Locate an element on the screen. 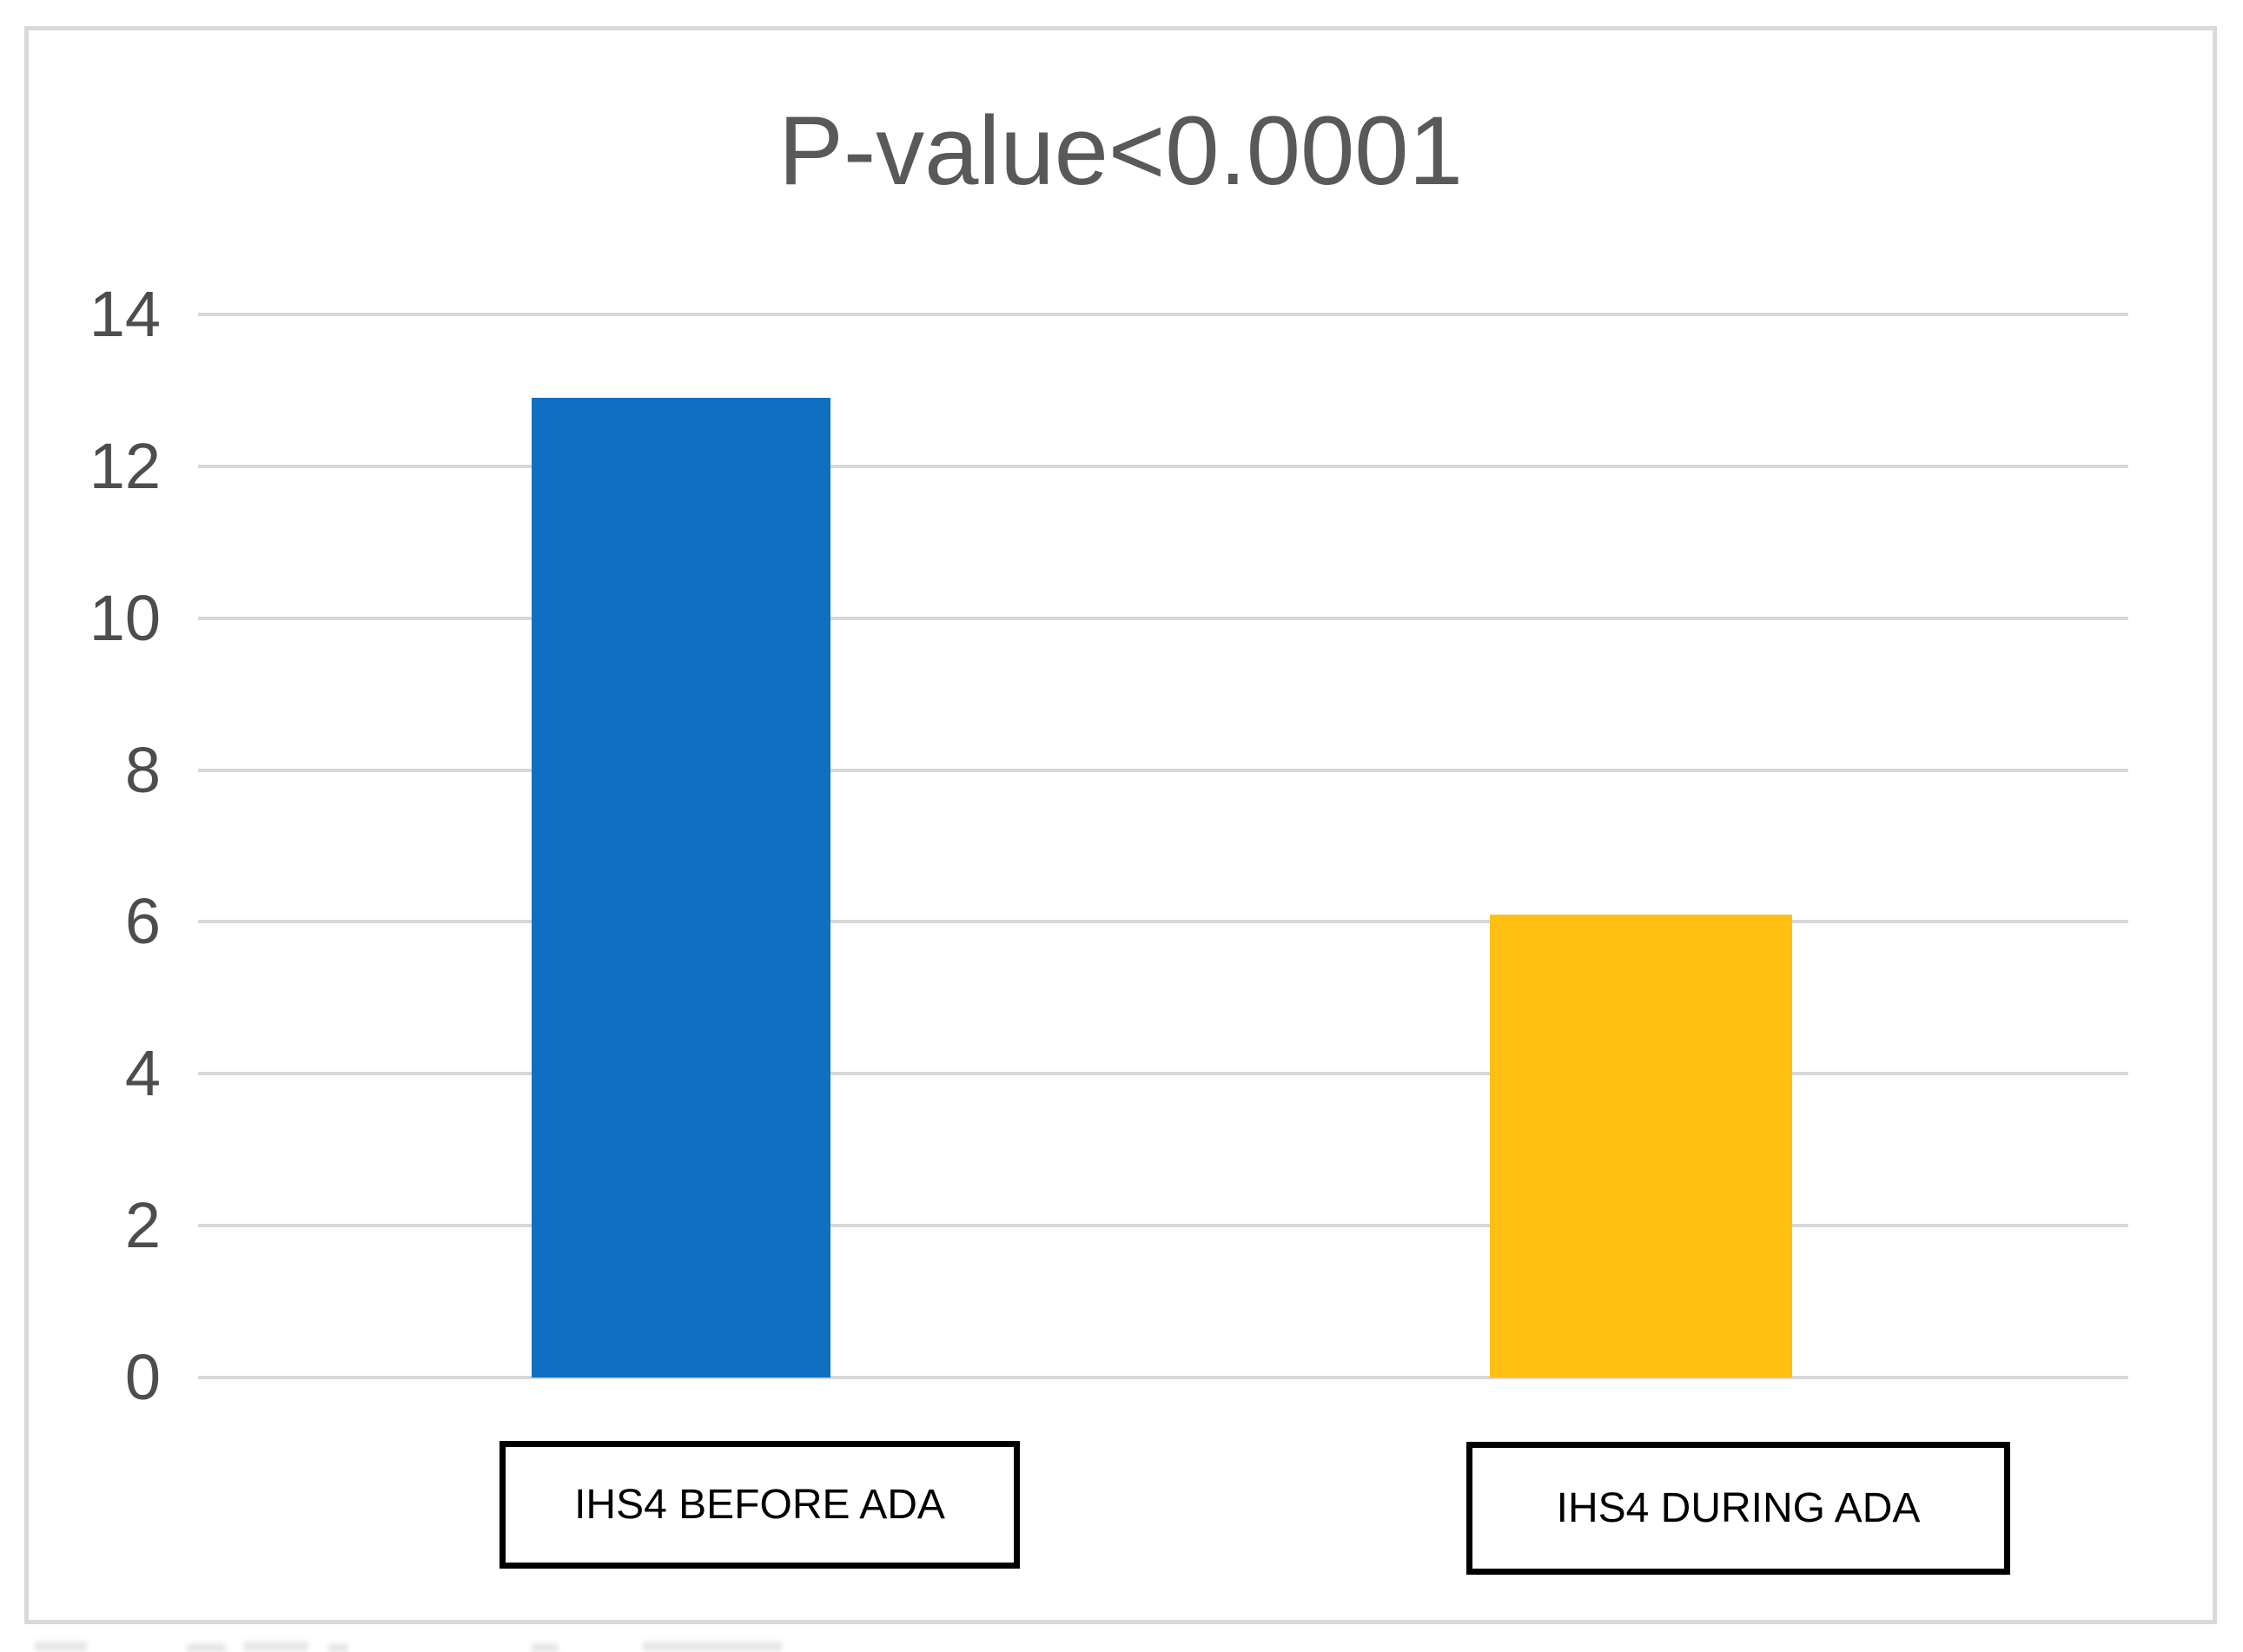  gridline-y6 is located at coordinates (1163, 922).